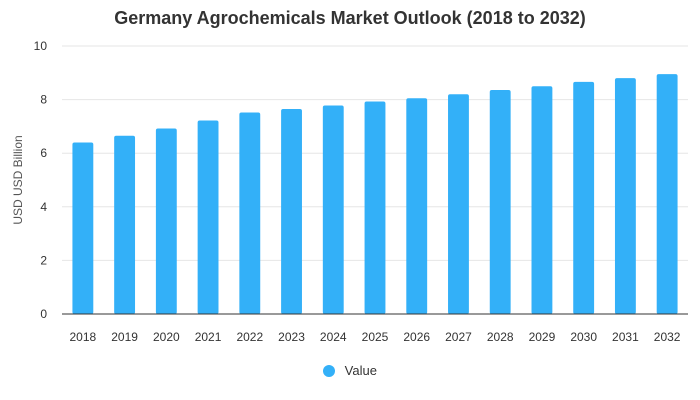  Describe the element at coordinates (584, 197) in the screenshot. I see `bar-2030` at that location.